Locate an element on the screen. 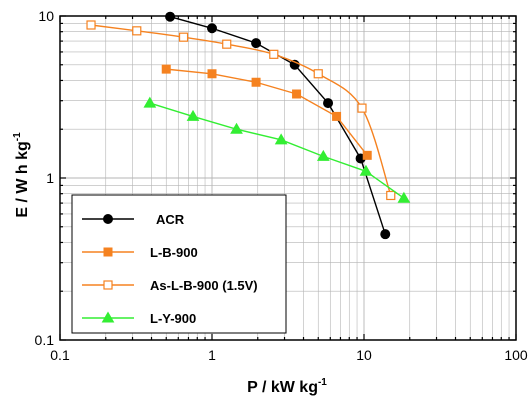 This screenshot has height=403, width=529. series-line is located at coordinates (267, 112).